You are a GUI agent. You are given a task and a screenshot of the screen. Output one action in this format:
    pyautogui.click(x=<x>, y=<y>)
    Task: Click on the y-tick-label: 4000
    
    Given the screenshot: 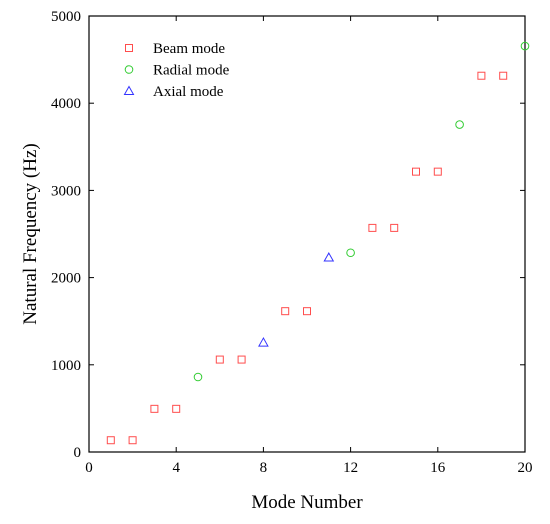 What is the action you would take?
    pyautogui.click(x=66, y=104)
    